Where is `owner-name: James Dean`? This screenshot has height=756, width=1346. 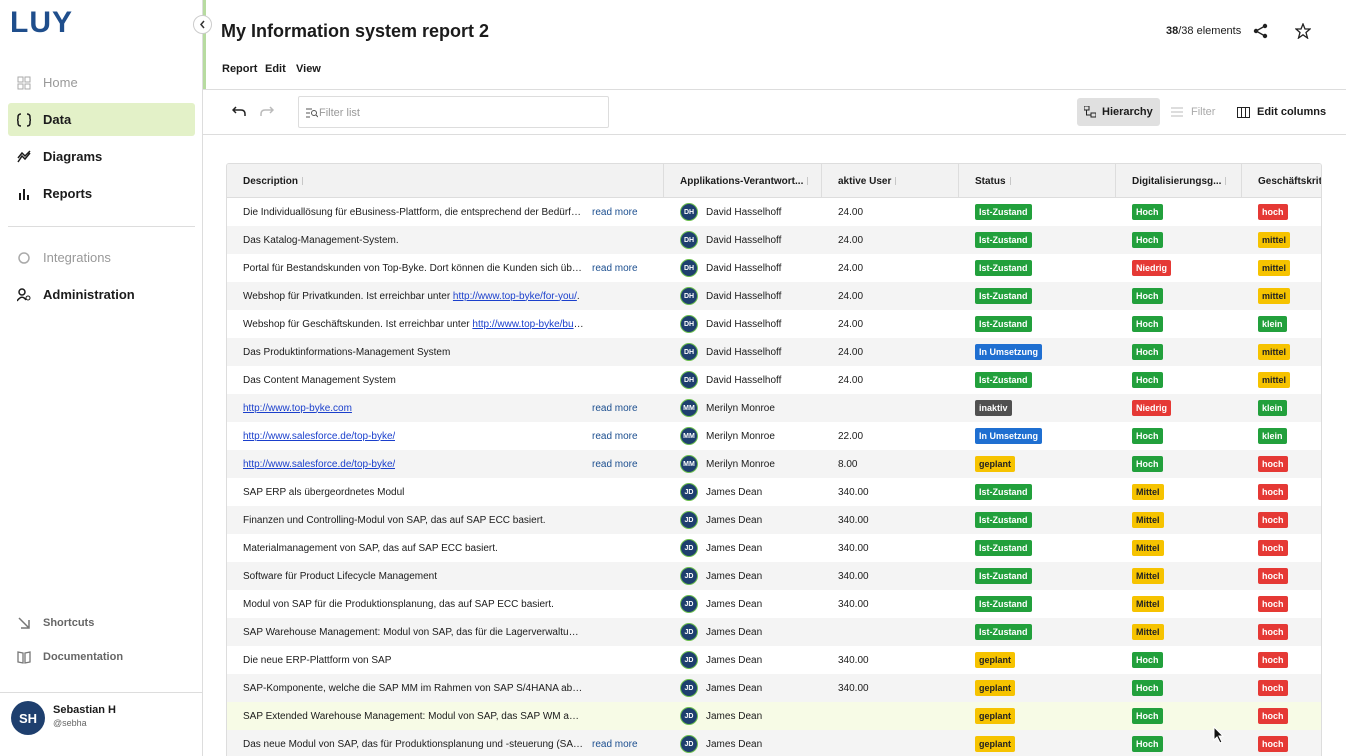 owner-name: James Dean is located at coordinates (734, 548).